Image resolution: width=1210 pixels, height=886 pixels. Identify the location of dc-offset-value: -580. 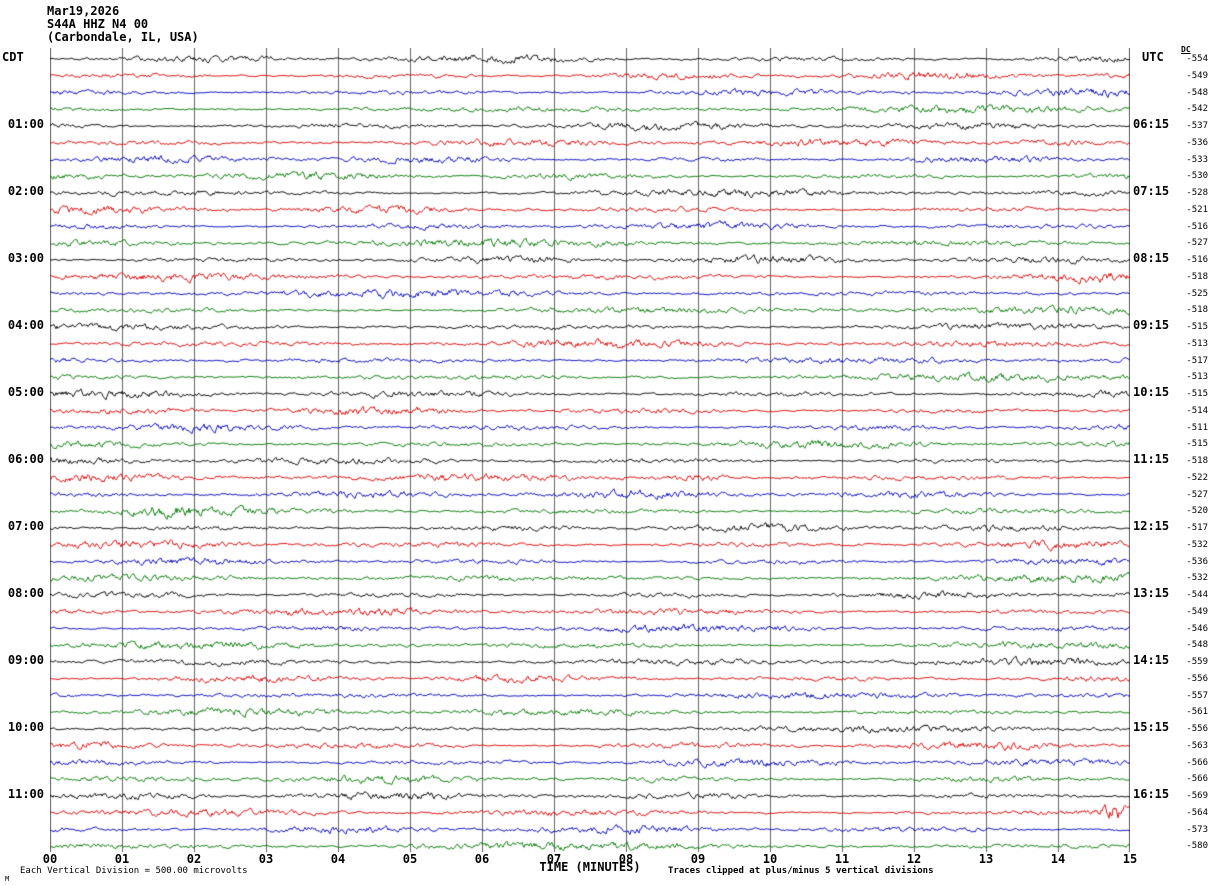
(1197, 846).